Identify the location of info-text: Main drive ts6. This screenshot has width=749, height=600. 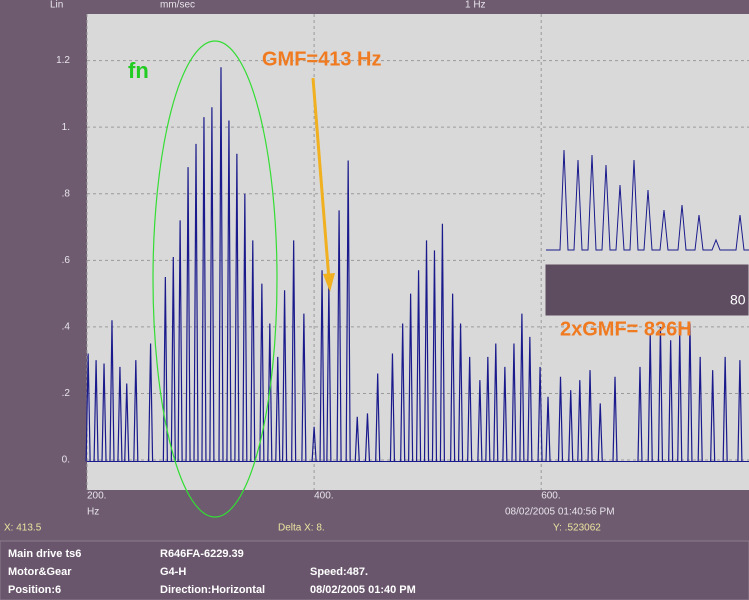
(44, 554).